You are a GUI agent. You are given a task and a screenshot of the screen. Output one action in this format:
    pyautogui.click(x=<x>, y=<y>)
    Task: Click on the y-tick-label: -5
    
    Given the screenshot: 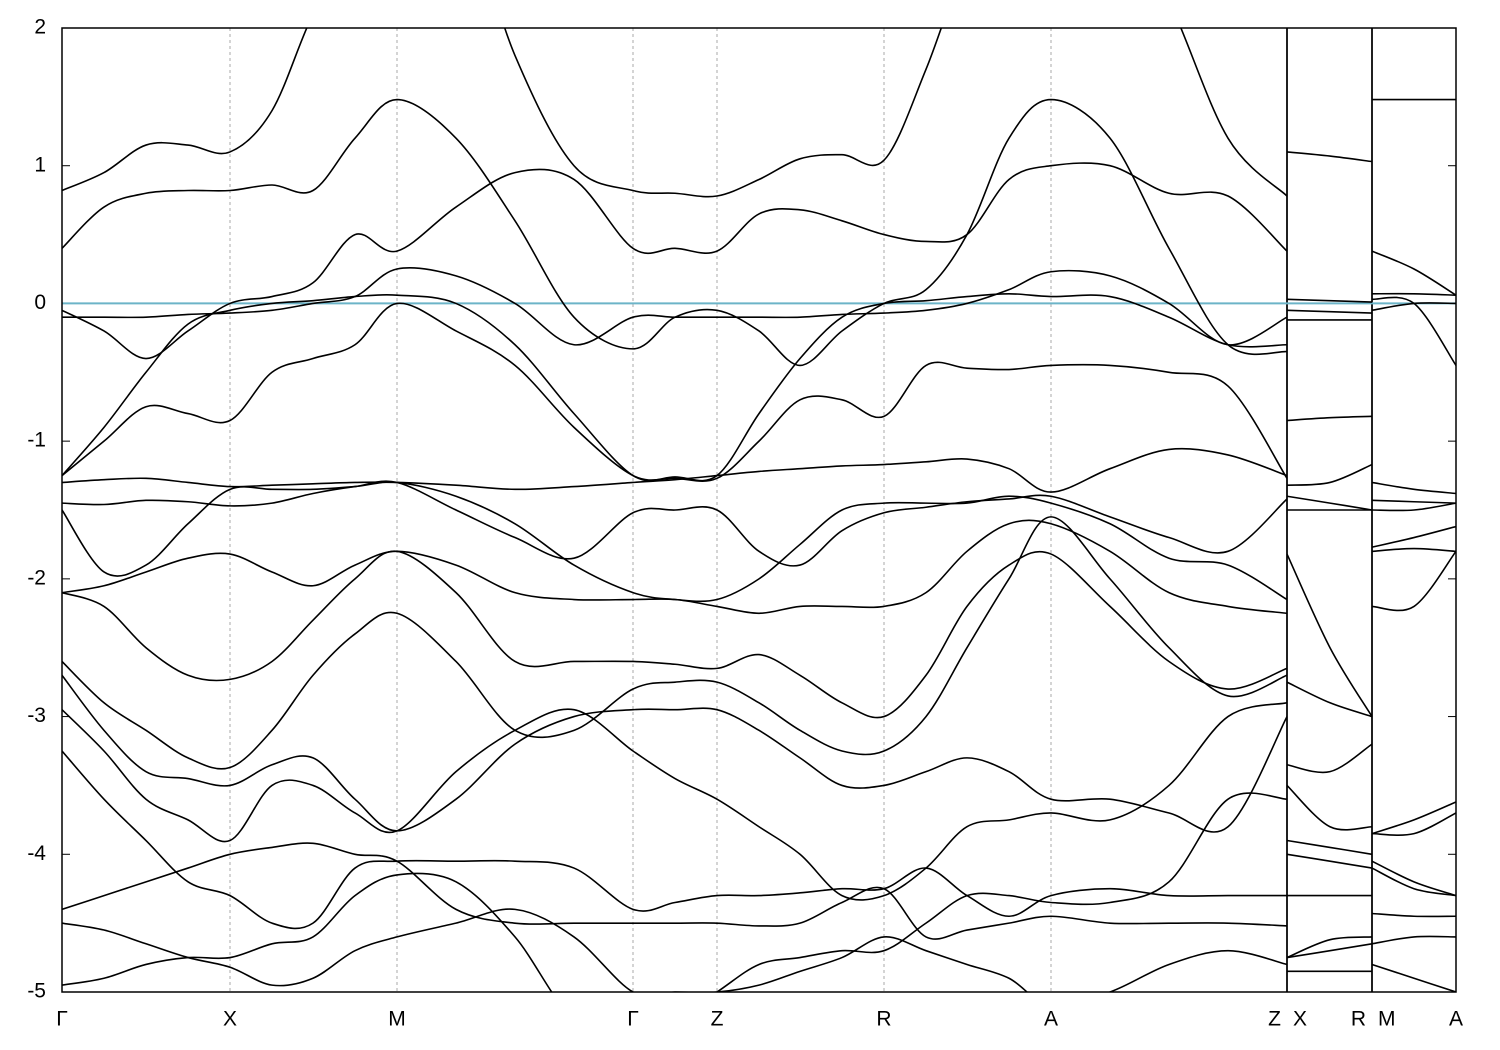 What is the action you would take?
    pyautogui.click(x=36, y=991)
    